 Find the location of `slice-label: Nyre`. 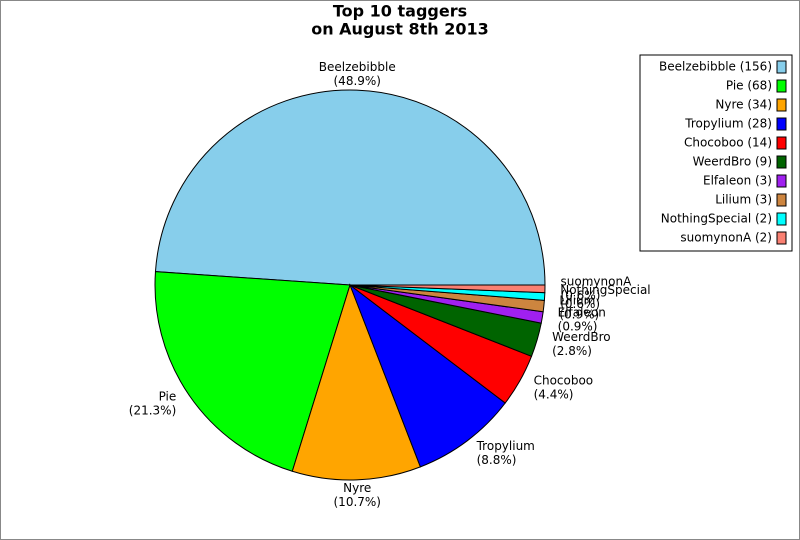

slice-label: Nyre is located at coordinates (357, 488).